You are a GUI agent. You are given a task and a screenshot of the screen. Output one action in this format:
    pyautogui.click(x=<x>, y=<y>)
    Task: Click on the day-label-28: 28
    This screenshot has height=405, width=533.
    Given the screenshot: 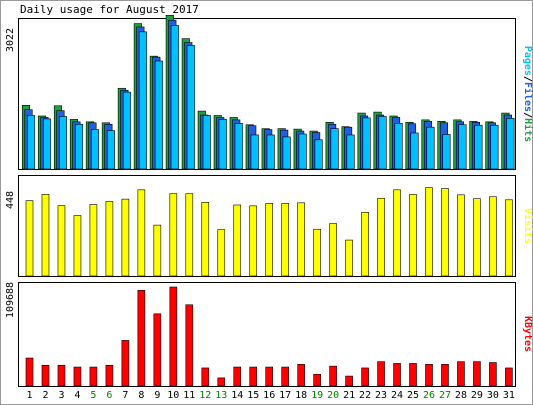 What is the action you would take?
    pyautogui.click(x=461, y=395)
    